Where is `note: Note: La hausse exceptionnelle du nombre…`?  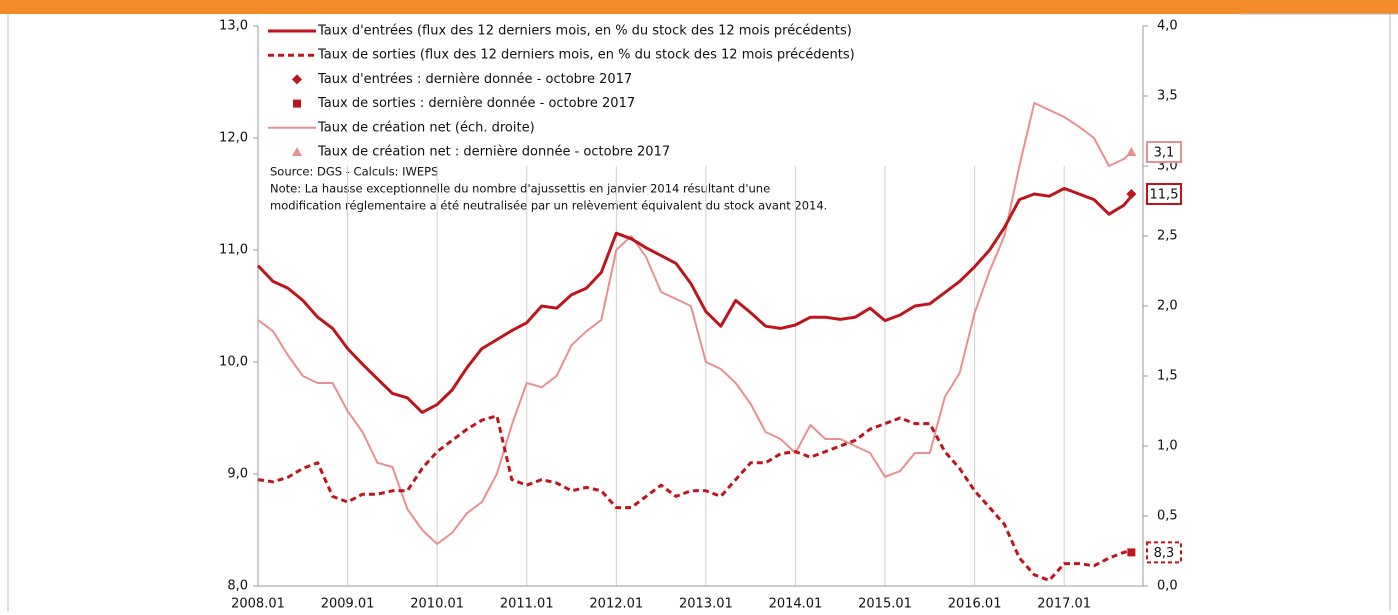
note: Note: La hausse exceptionnelle du nombre… is located at coordinates (520, 189).